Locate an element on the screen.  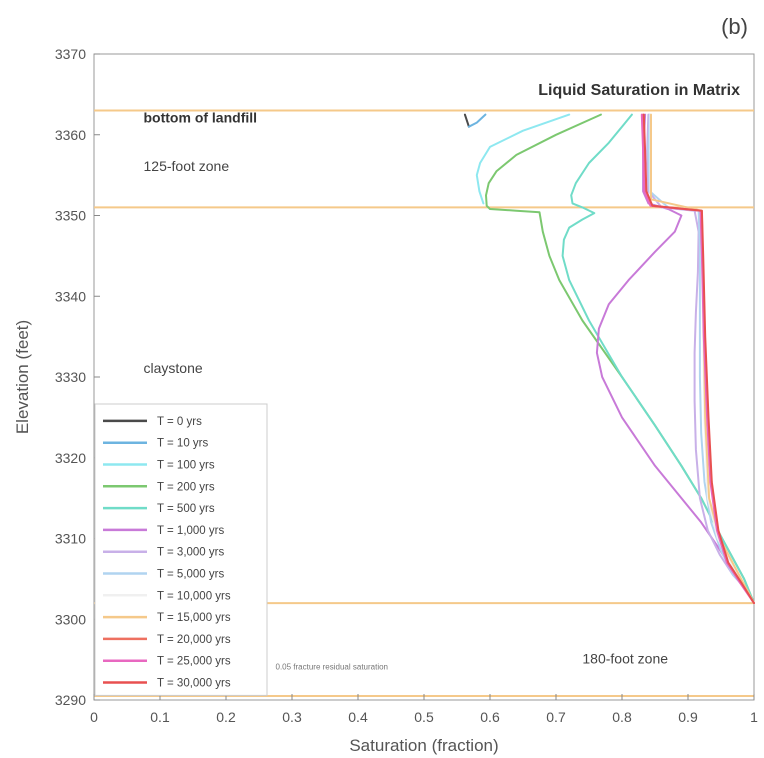
annotation-4: 180-foot zone is located at coordinates (625, 659).